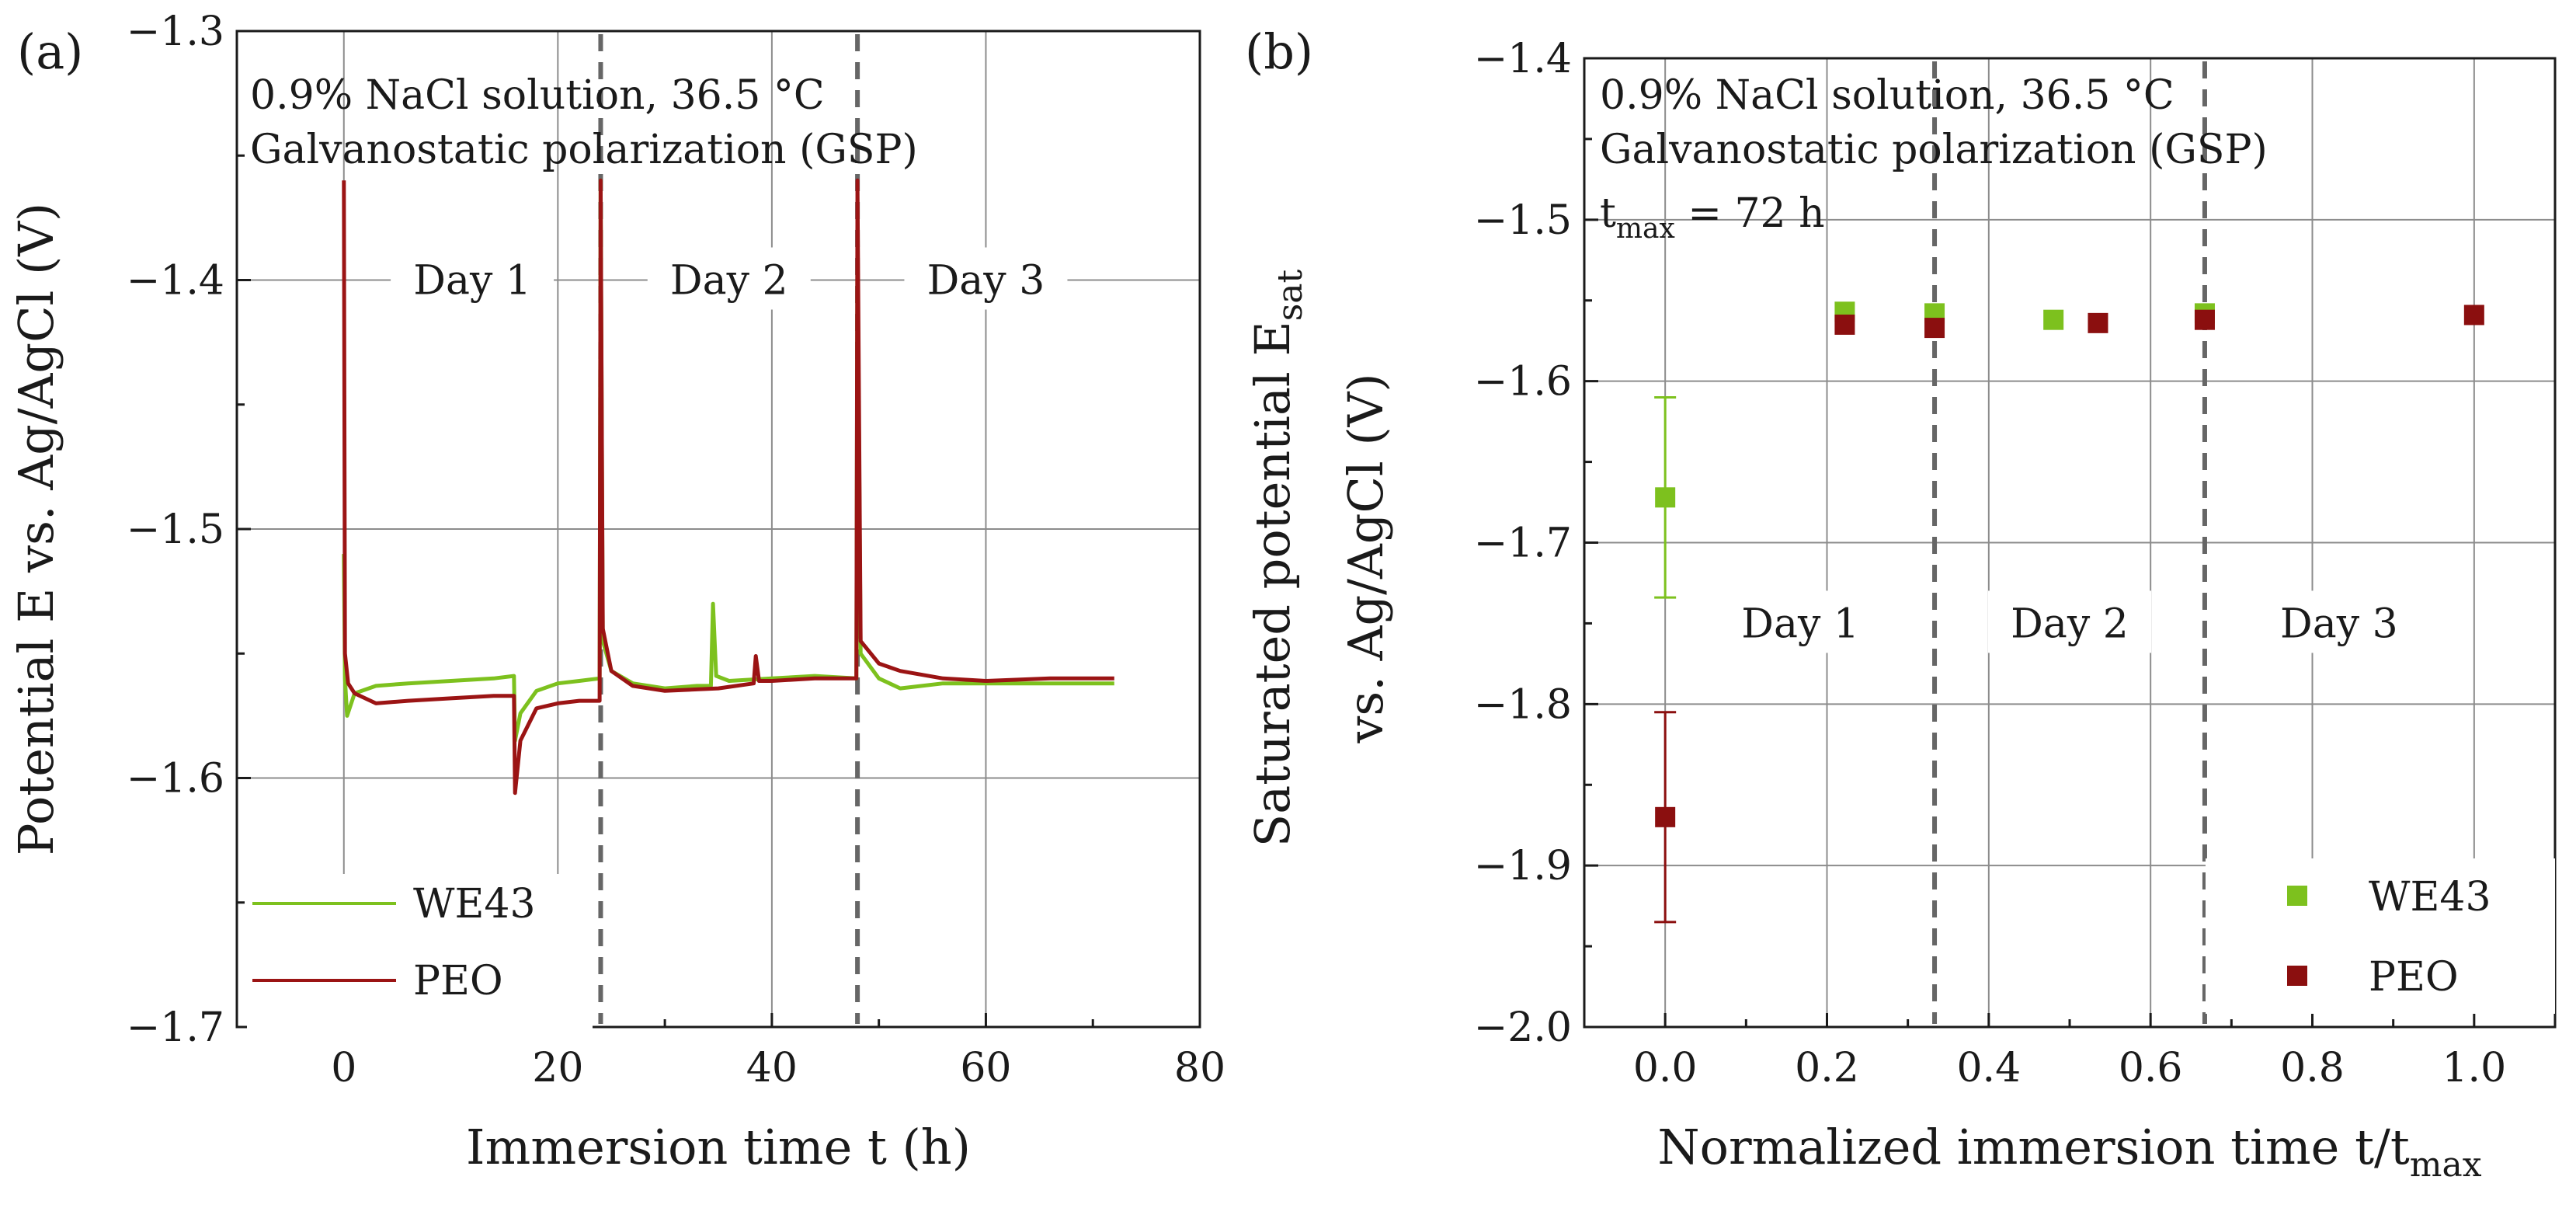 The width and height of the screenshot is (2576, 1215). What do you see at coordinates (458, 981) in the screenshot?
I see `panel-a-legend-peo: PEO` at bounding box center [458, 981].